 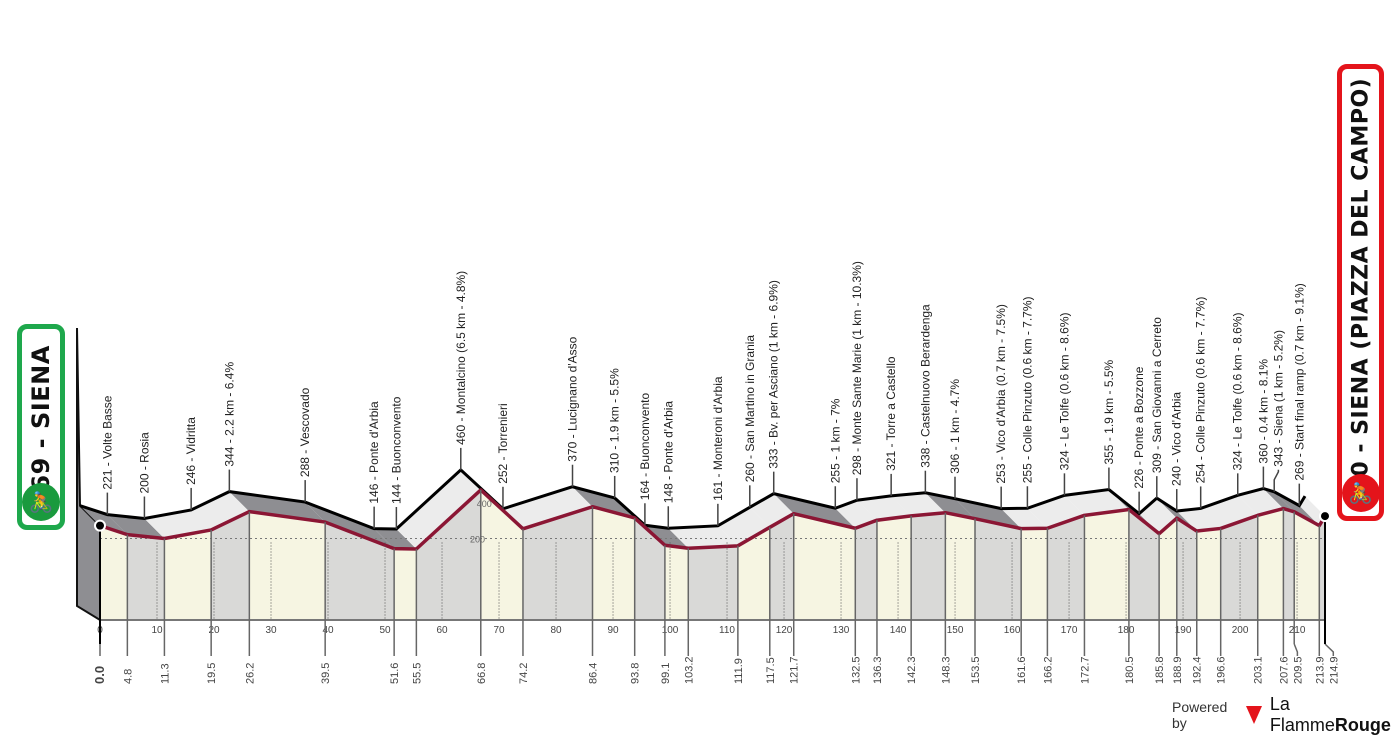 What do you see at coordinates (841, 630) in the screenshot?
I see `x-tick-label: 130` at bounding box center [841, 630].